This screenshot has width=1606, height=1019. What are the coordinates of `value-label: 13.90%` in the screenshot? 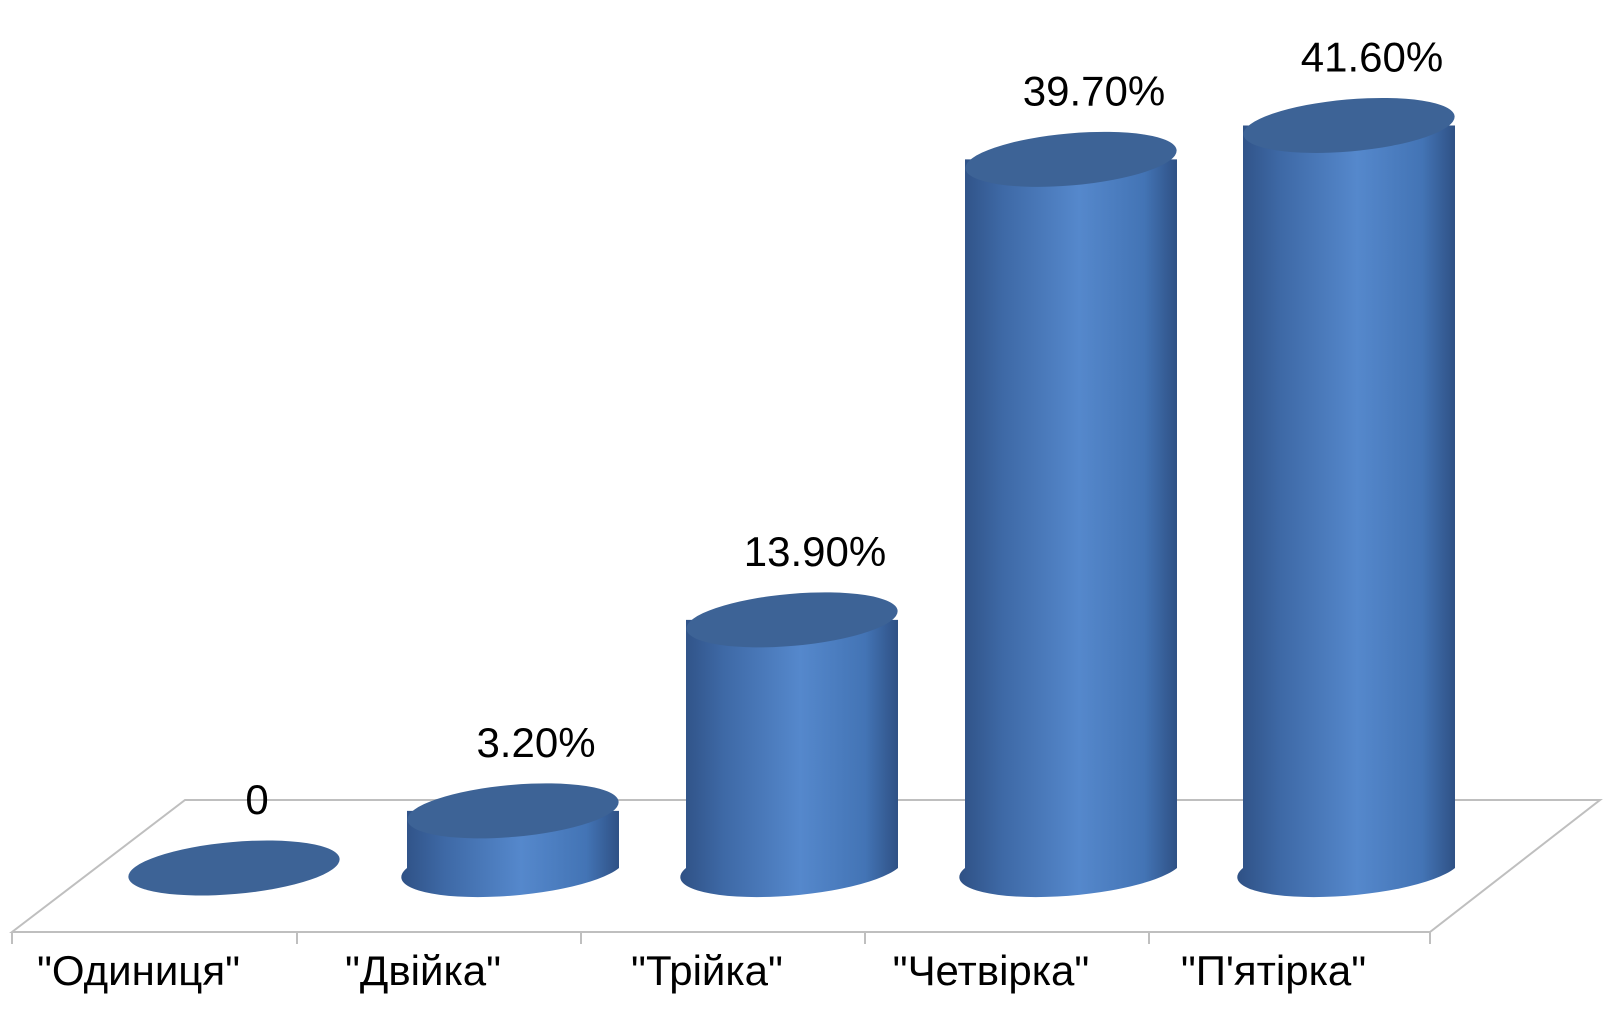 It's located at (815, 551).